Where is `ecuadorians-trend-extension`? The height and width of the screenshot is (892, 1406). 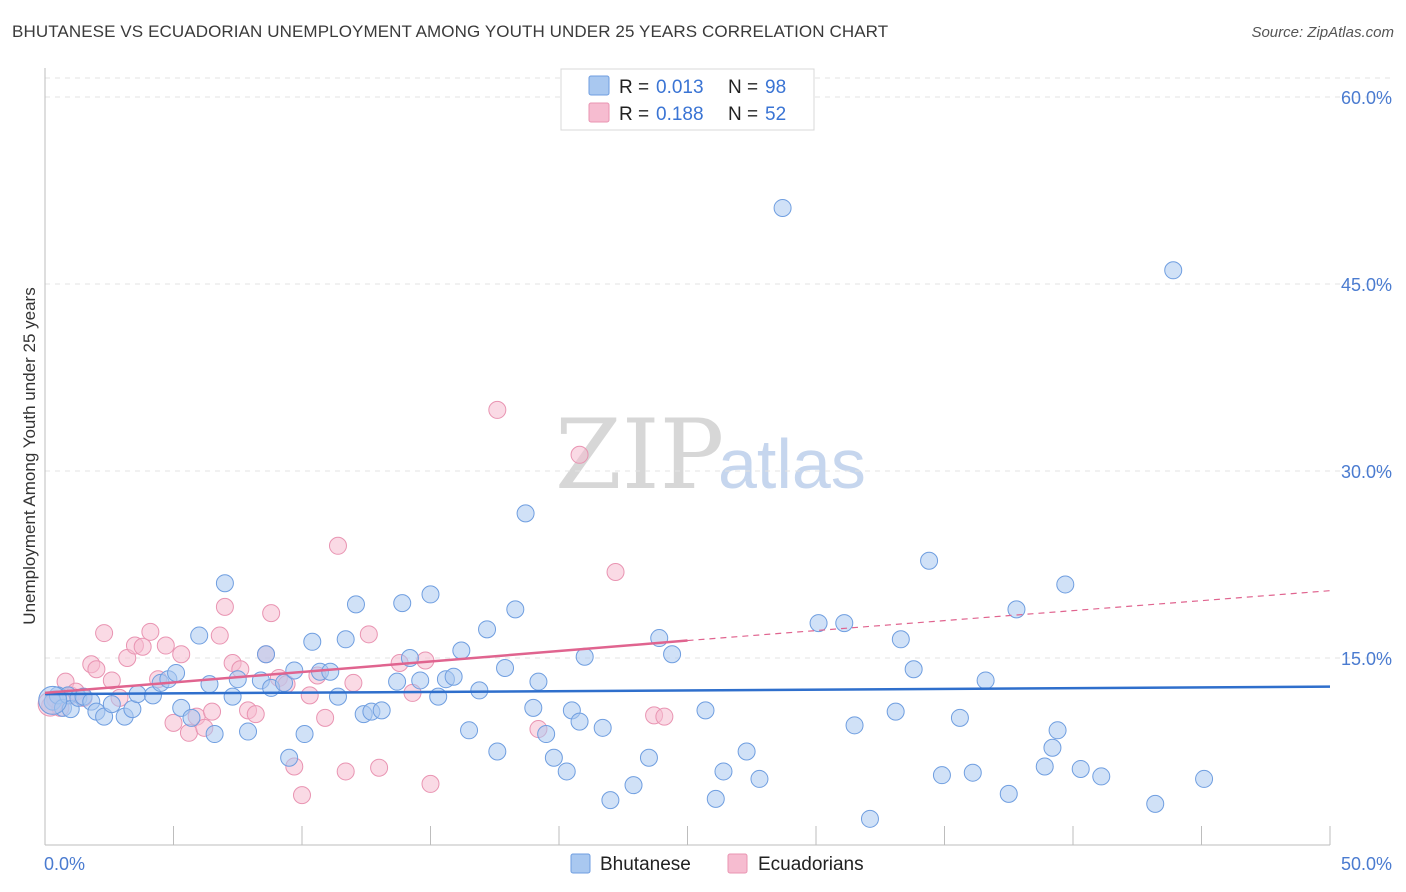 ecuadorians-trend-extension is located at coordinates (1009, 616).